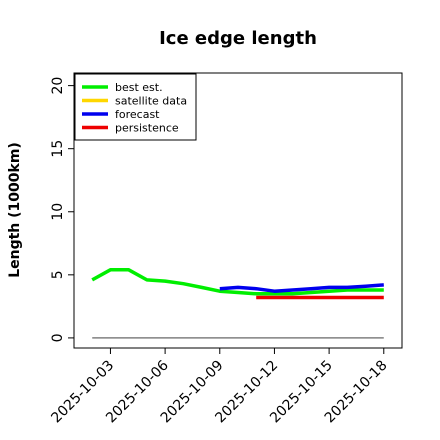  I want to click on y-tick-label: 5, so click(58, 274).